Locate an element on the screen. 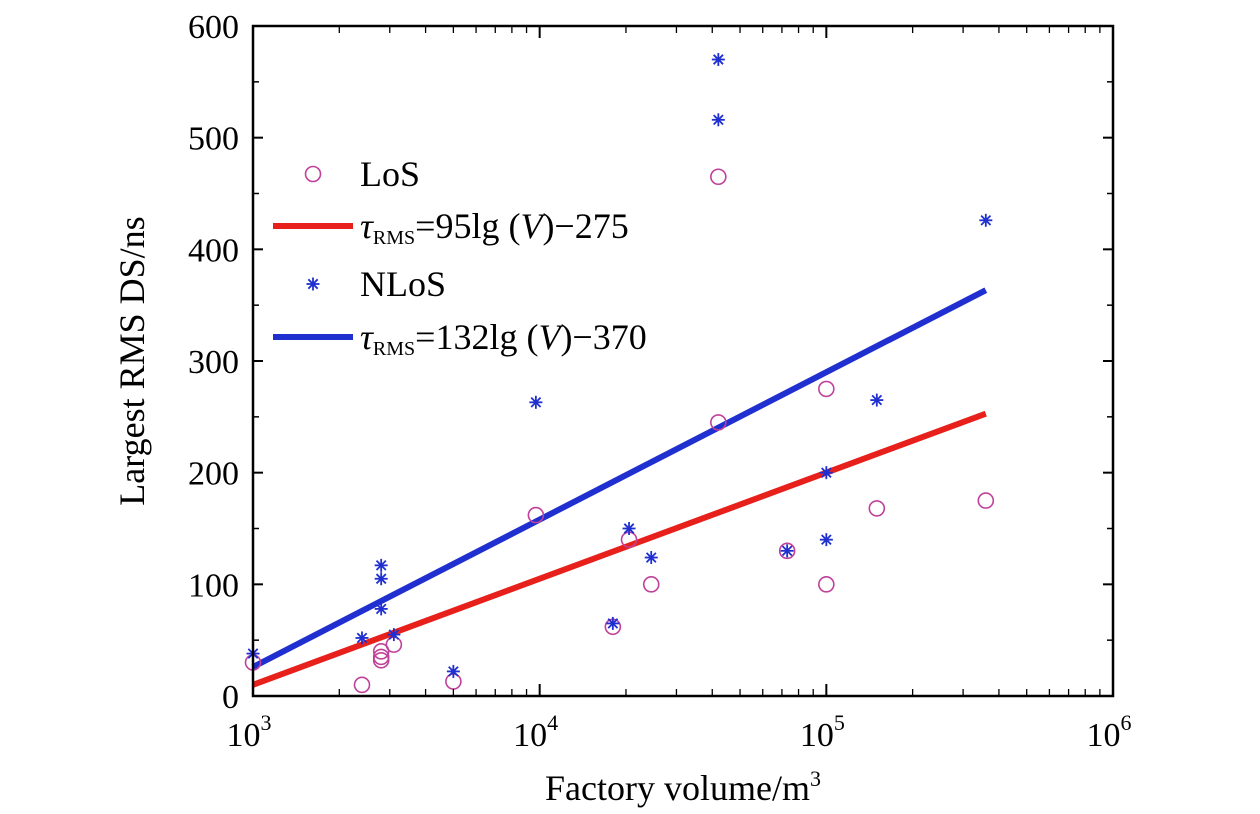 This screenshot has height=814, width=1260. x-tick-label: 10³ is located at coordinates (249, 732).